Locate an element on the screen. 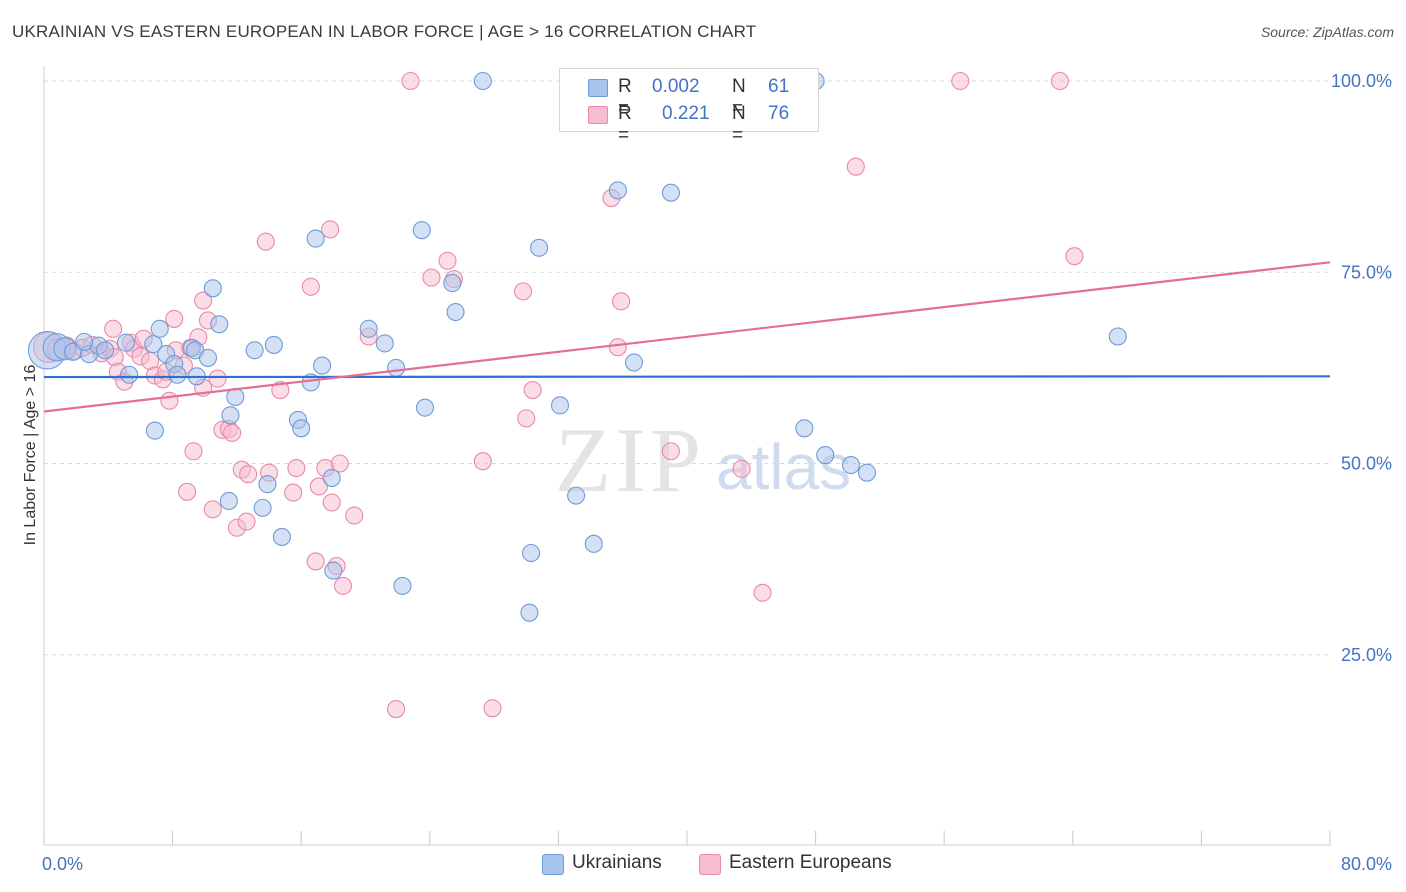  ukrainians-trend-line is located at coordinates (687, 377).